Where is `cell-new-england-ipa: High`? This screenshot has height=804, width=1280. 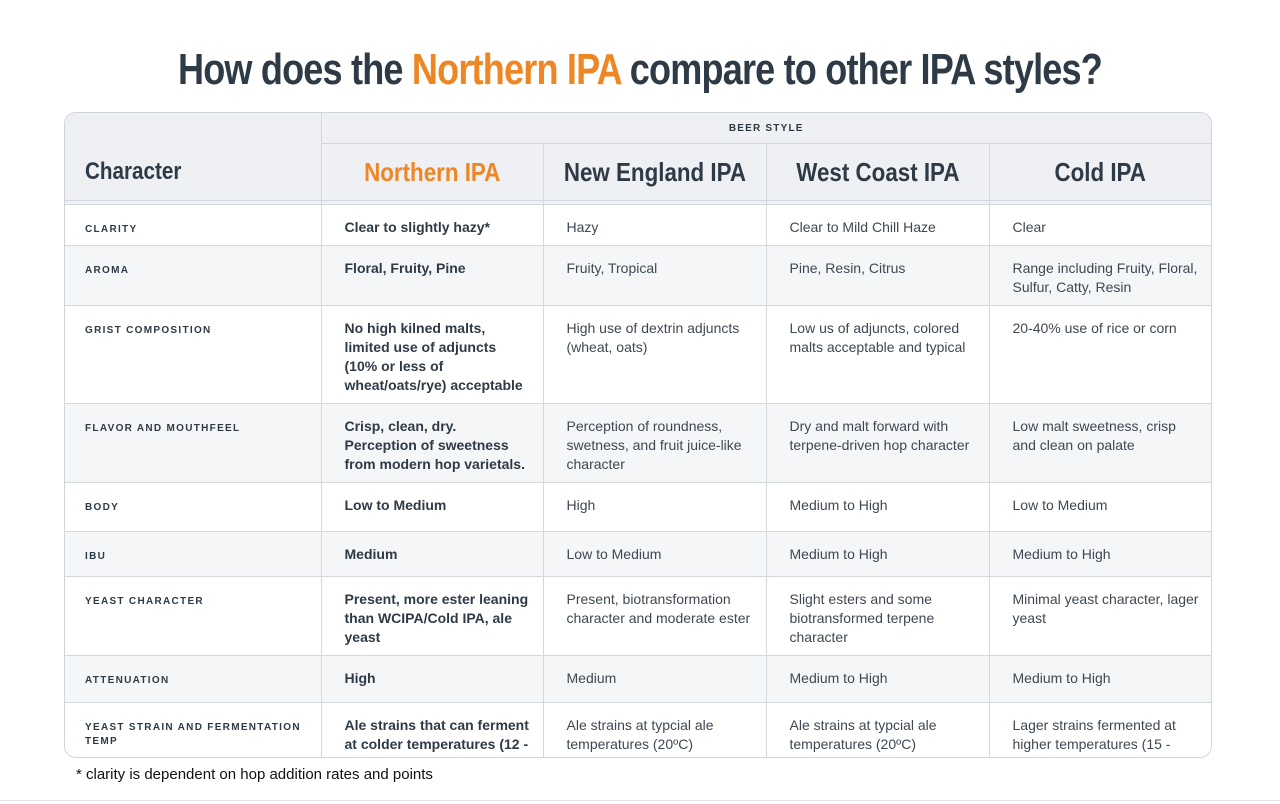
cell-new-england-ipa: High is located at coordinates (655, 507).